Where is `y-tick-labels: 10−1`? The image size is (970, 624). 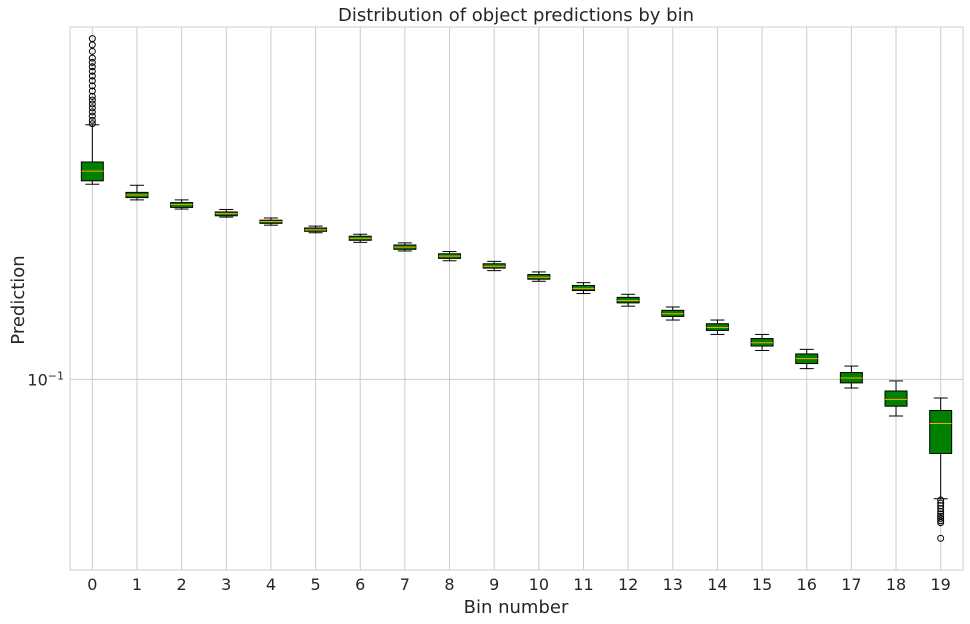
y-tick-labels: 10−1 is located at coordinates (45, 379).